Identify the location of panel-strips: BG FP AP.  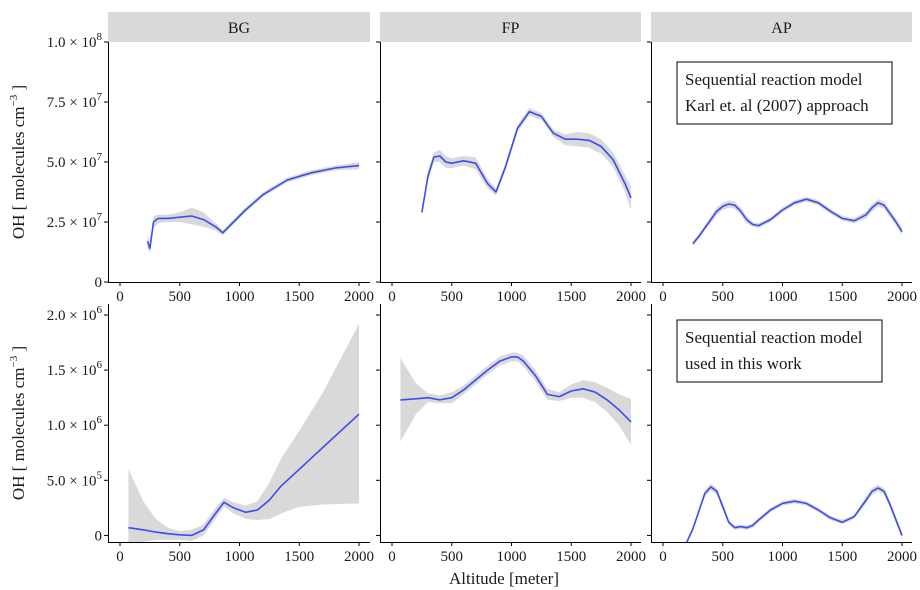
(510, 27).